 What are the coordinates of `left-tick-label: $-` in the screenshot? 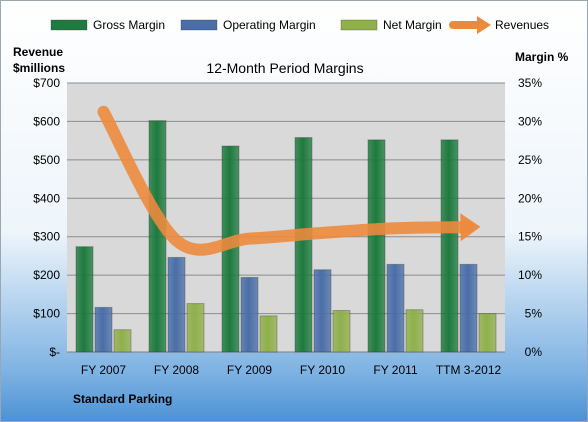 It's located at (54, 352).